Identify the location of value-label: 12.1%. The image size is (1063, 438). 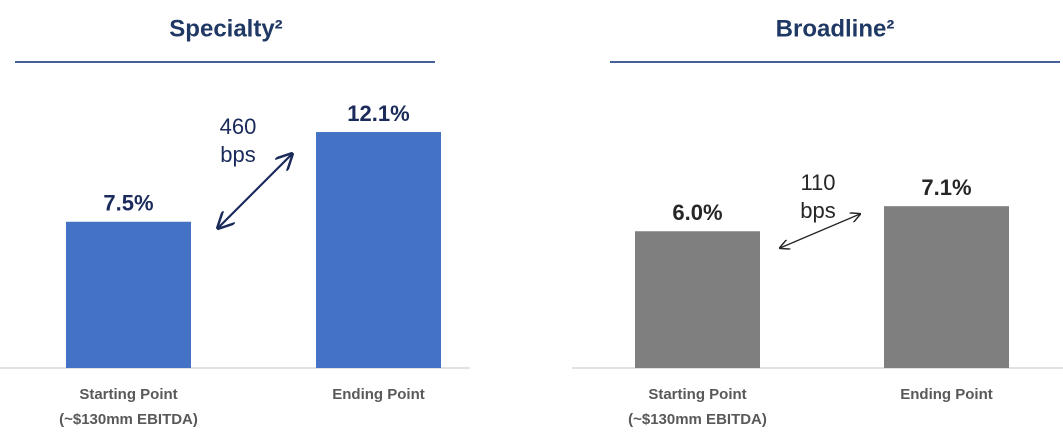
(378, 113).